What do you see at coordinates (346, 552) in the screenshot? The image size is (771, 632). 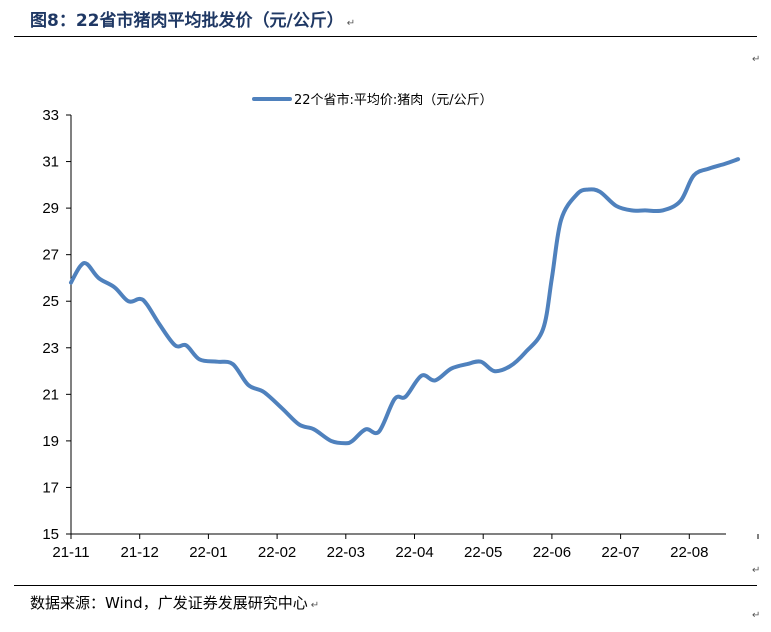 I see `x-tick-label: 22-03` at bounding box center [346, 552].